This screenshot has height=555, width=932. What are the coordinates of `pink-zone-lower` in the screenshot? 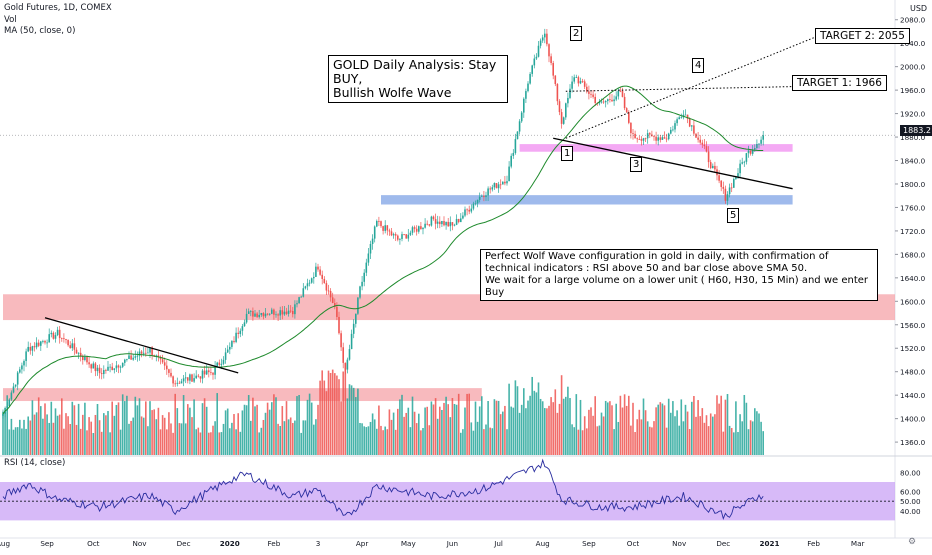 It's located at (242, 395).